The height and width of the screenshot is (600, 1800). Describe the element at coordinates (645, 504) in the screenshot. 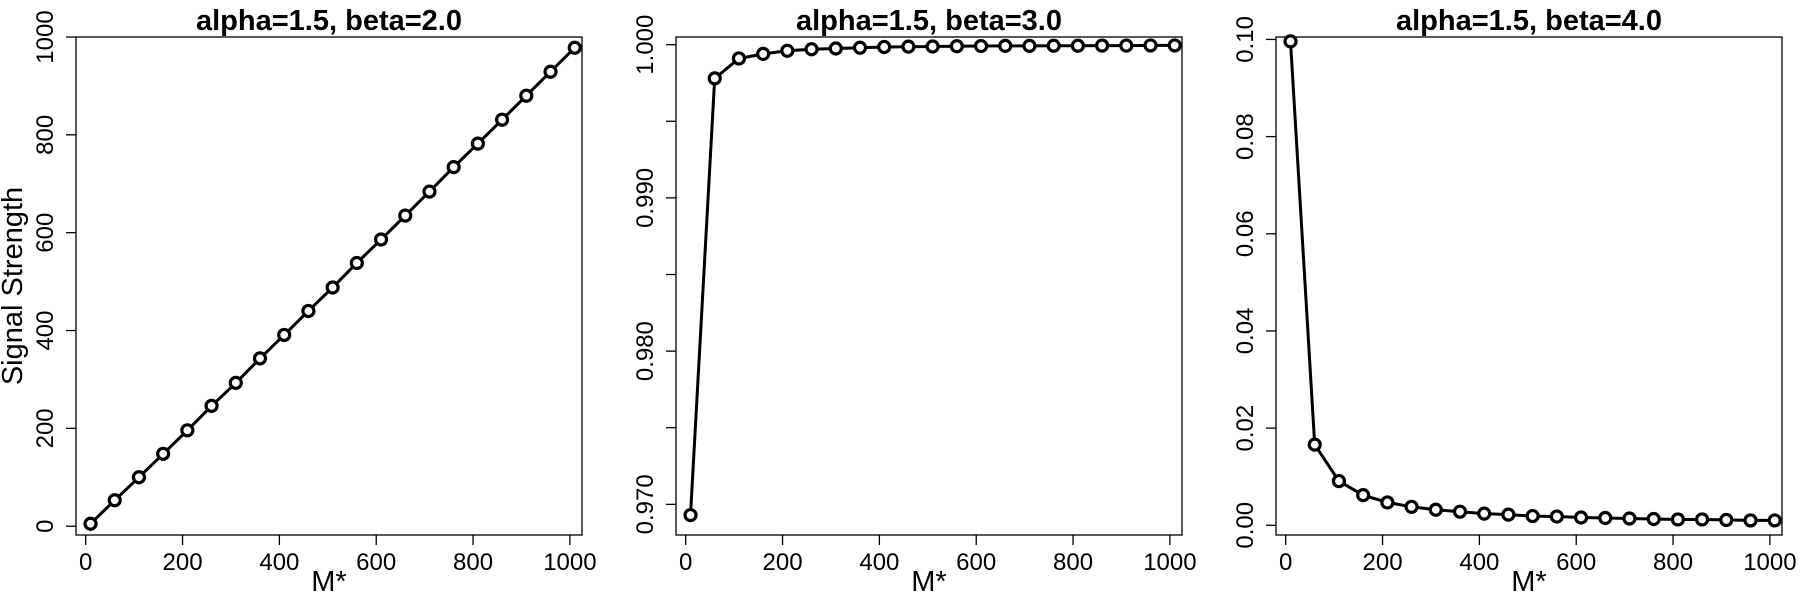

I see `y-tick-label: 0.970` at that location.